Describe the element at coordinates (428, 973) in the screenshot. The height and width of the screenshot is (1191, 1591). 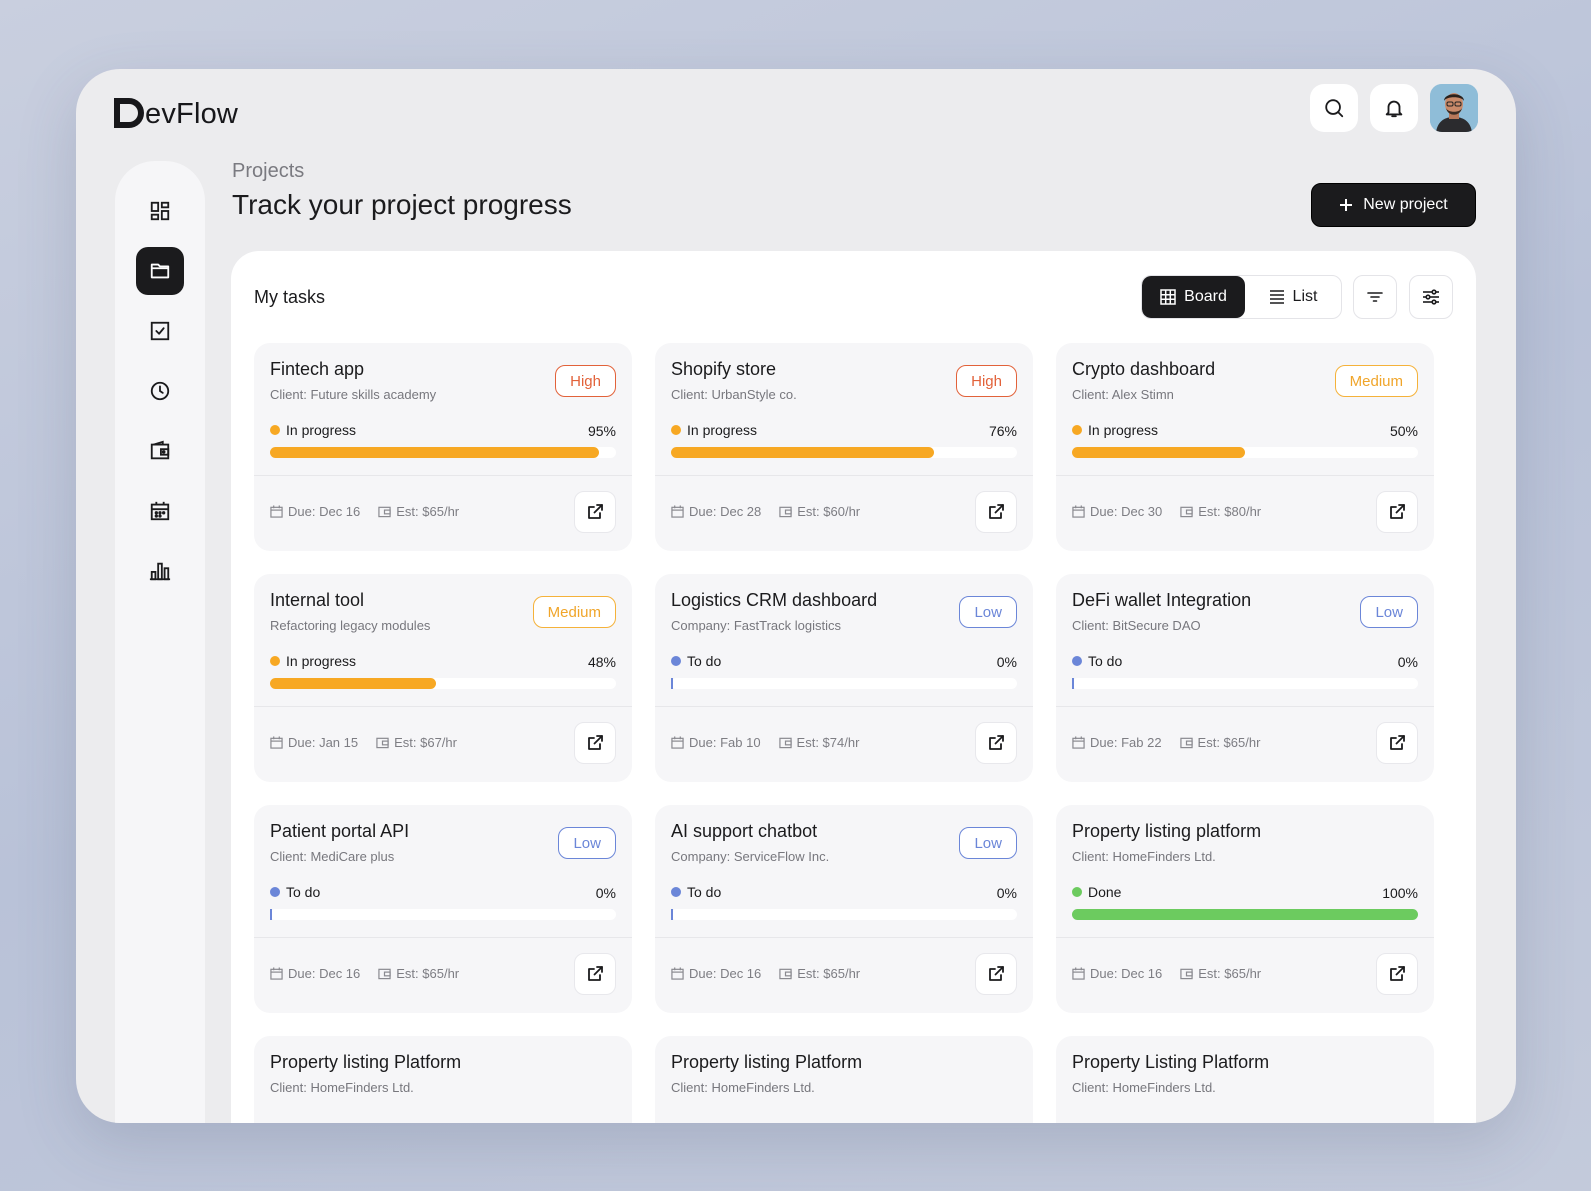
I see `est-label: Est: $65/hr` at that location.